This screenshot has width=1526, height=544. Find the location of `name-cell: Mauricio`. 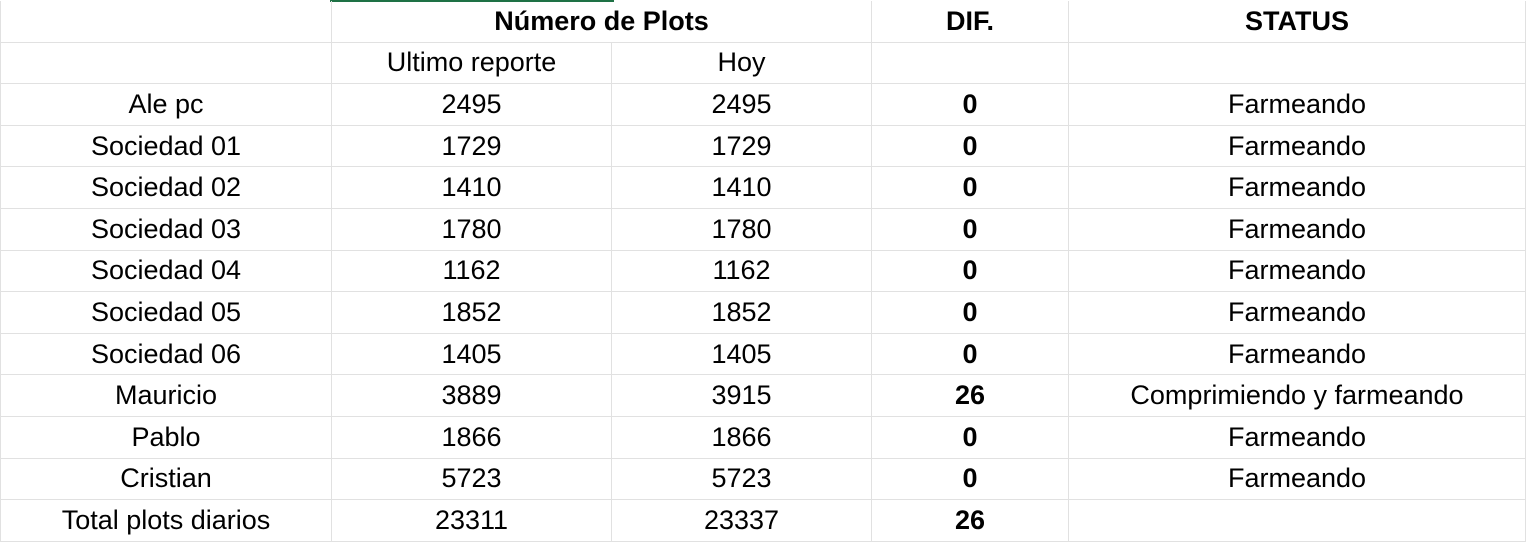

name-cell: Mauricio is located at coordinates (166, 395).